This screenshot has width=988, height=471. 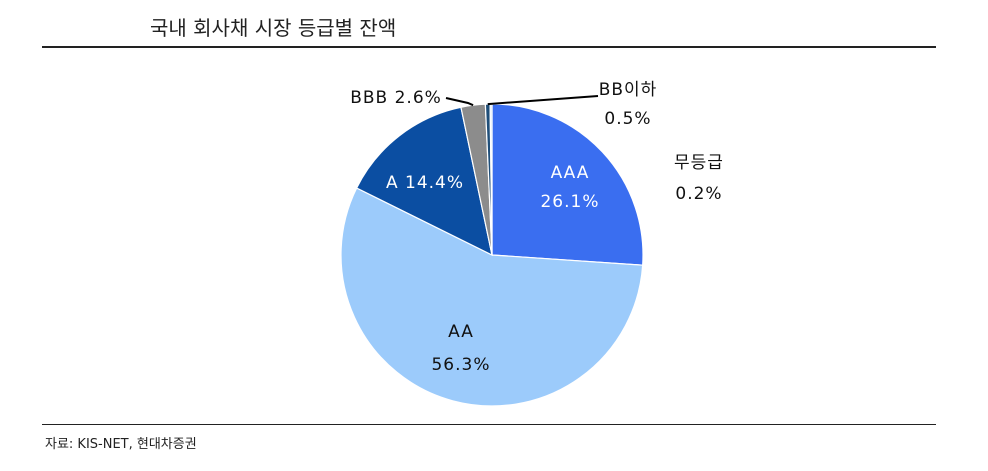 What do you see at coordinates (460, 365) in the screenshot?
I see `data-label-aa-value: 56.3%` at bounding box center [460, 365].